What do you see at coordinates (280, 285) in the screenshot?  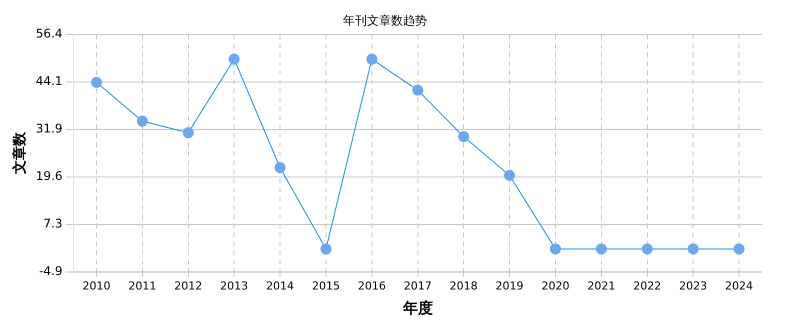 I see `x-tick-label: 2014` at bounding box center [280, 285].